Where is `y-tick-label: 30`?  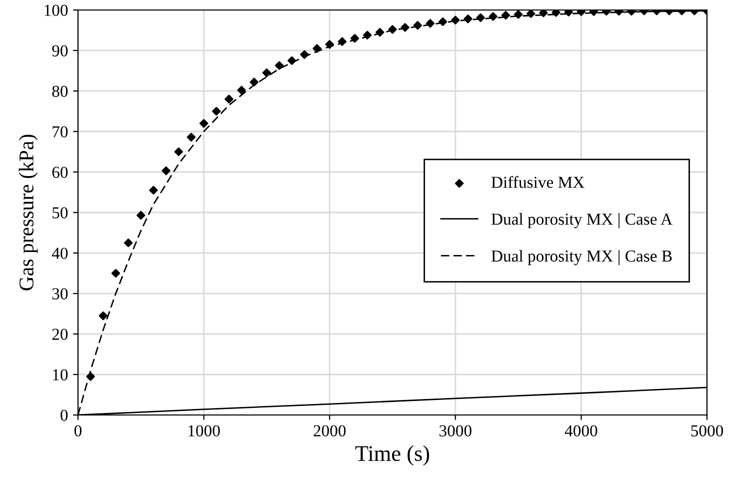
y-tick-label: 30 is located at coordinates (60, 294).